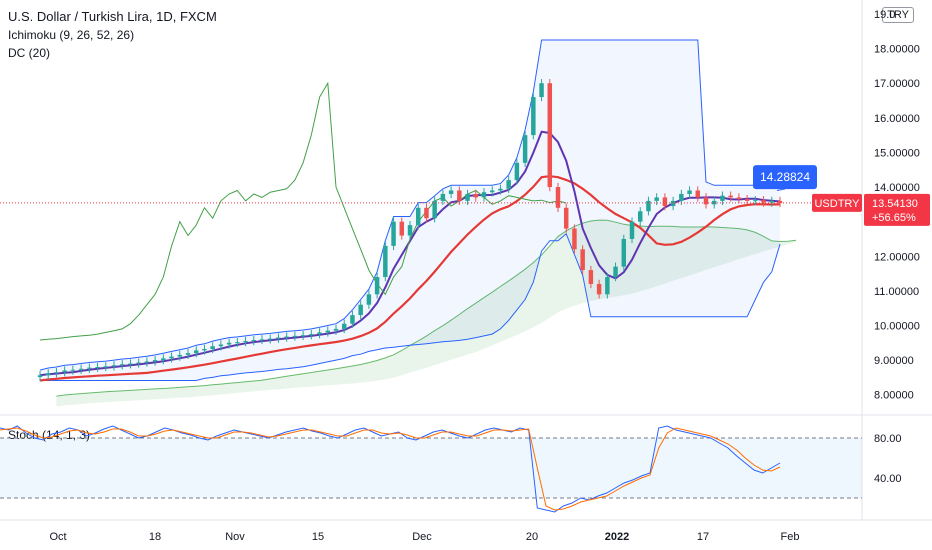 This screenshot has height=550, width=932. I want to click on price-tick-label: 11.00000, so click(896, 292).